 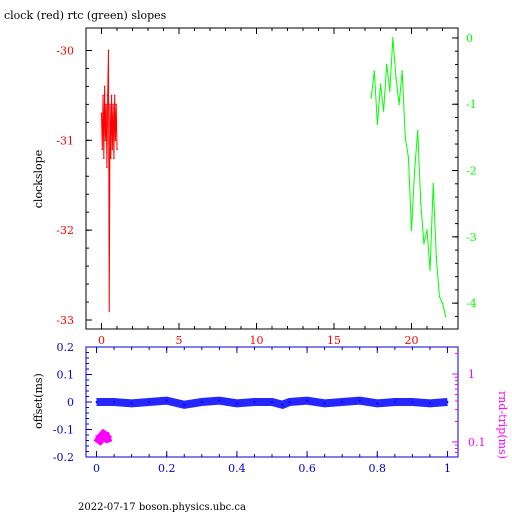 What do you see at coordinates (237, 468) in the screenshot?
I see `x-tick-label: 0.4` at bounding box center [237, 468].